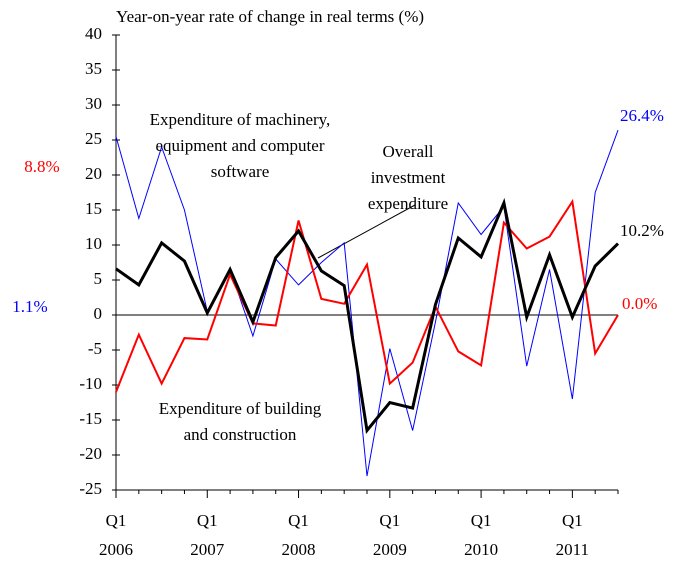 The height and width of the screenshot is (563, 688). I want to click on series-label: and construction, so click(240, 434).